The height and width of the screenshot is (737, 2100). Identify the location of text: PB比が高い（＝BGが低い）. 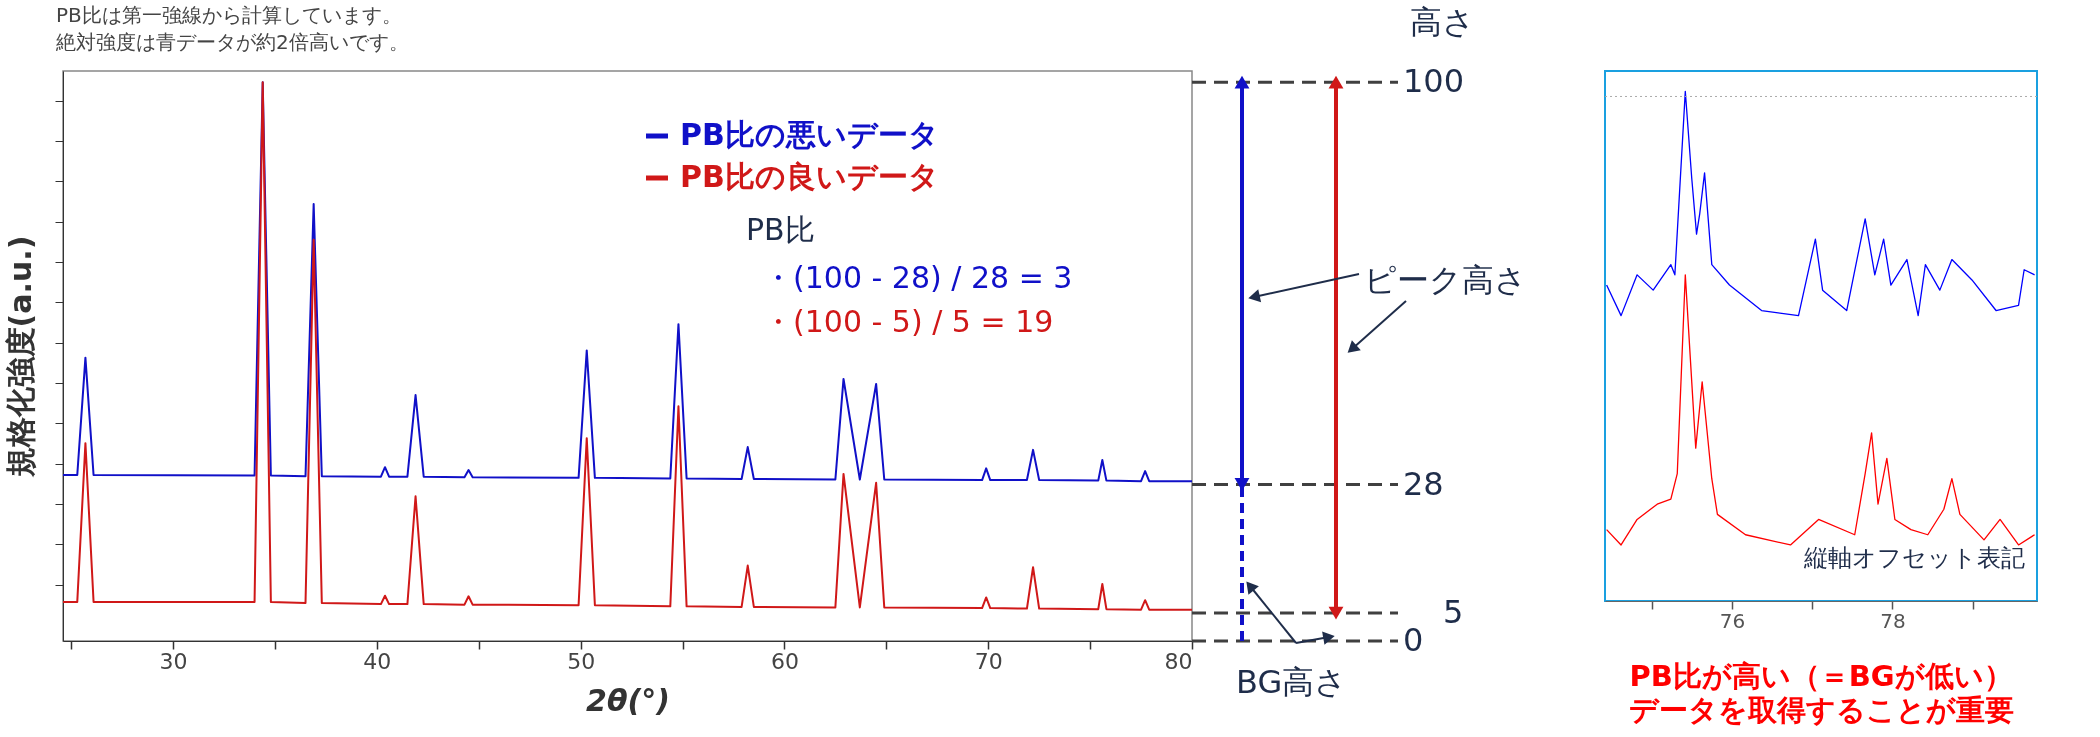
(1821, 676).